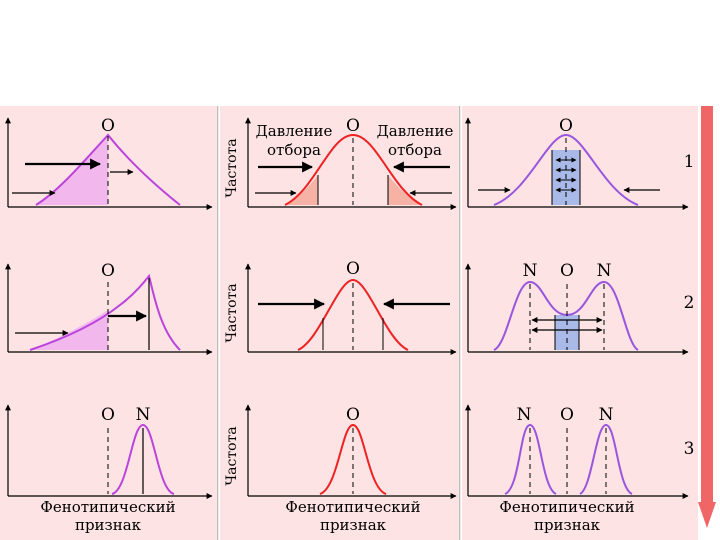 The image size is (720, 540). I want to click on disruptive-panel-row-1: O 1, so click(580, 163).